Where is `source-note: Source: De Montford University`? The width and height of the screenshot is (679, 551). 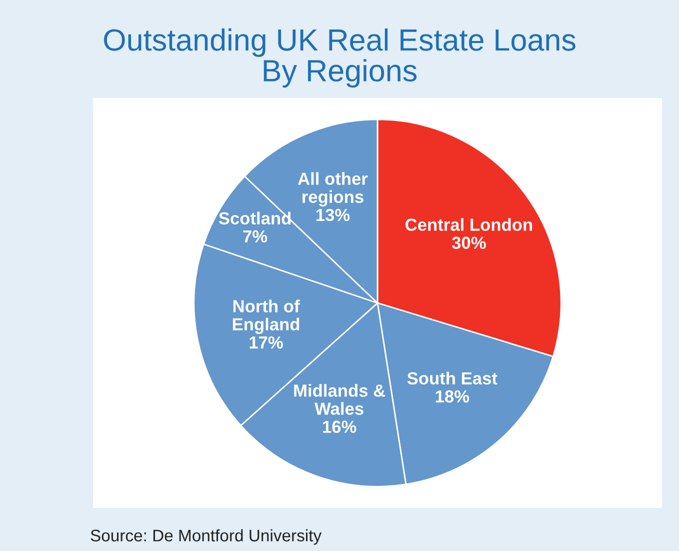 source-note: Source: De Montford University is located at coordinates (206, 537).